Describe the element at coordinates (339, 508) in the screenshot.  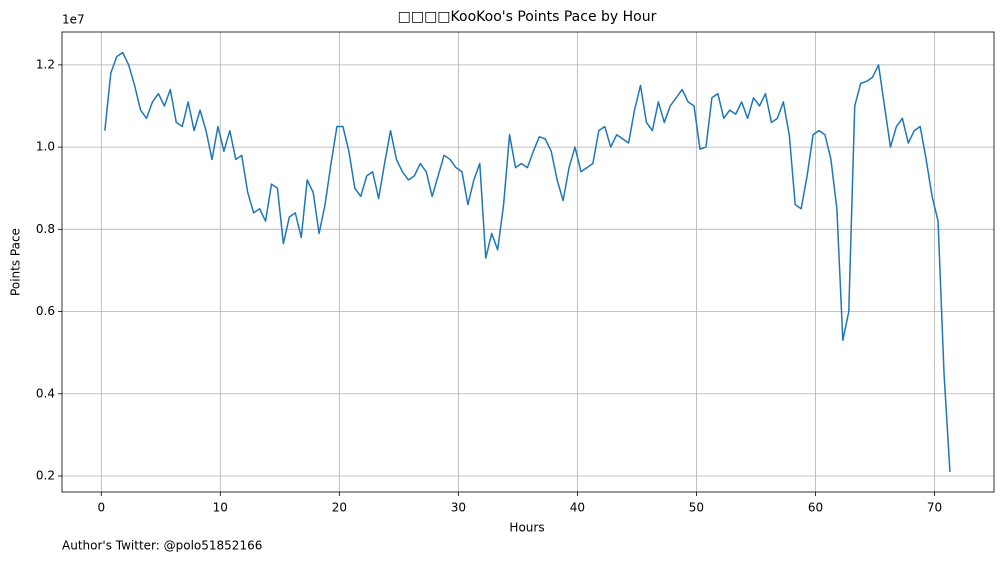
I see `x-tick-label: 20` at that location.